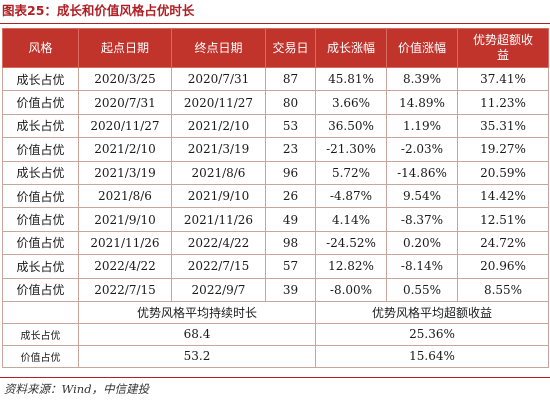 Image resolution: width=550 pixels, height=403 pixels. I want to click on figure-label: 图表25：, so click(29, 10).